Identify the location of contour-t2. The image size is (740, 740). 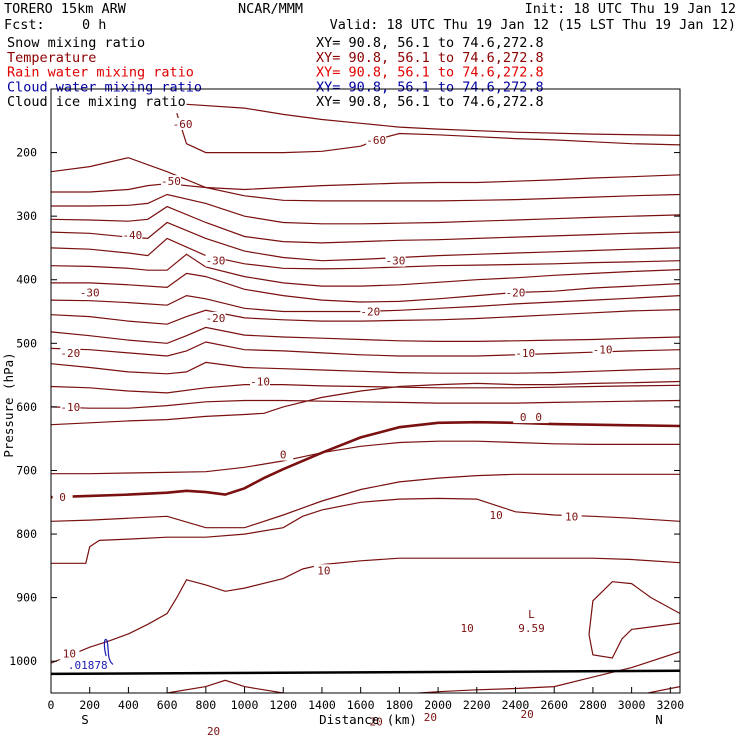
(365, 192).